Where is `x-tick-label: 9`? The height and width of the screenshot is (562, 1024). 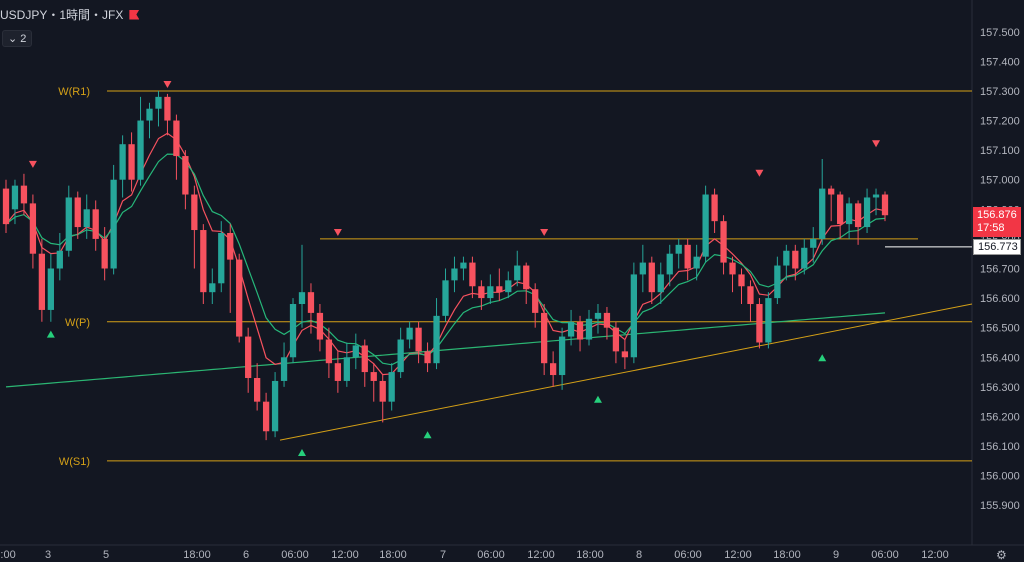 x-tick-label: 9 is located at coordinates (836, 555).